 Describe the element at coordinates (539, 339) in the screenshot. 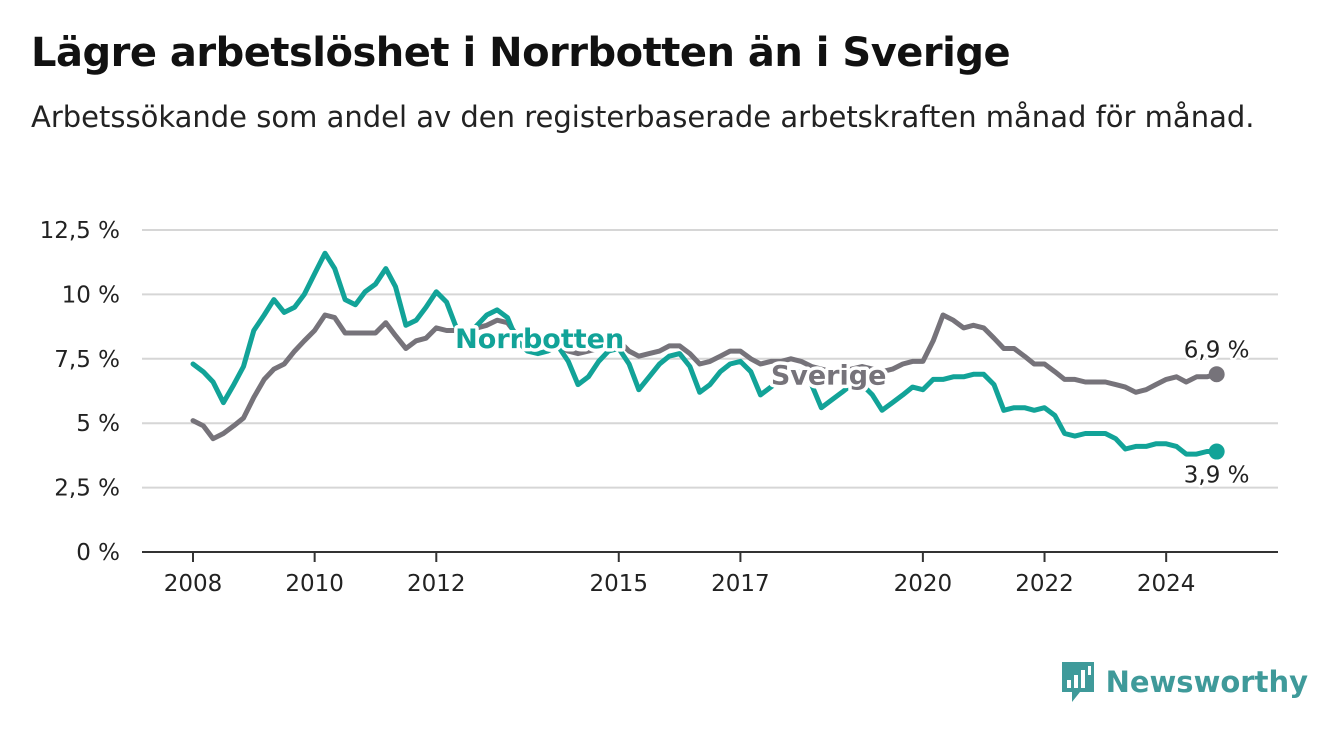

I see `series-label-norrbotten: Norrbotten` at that location.